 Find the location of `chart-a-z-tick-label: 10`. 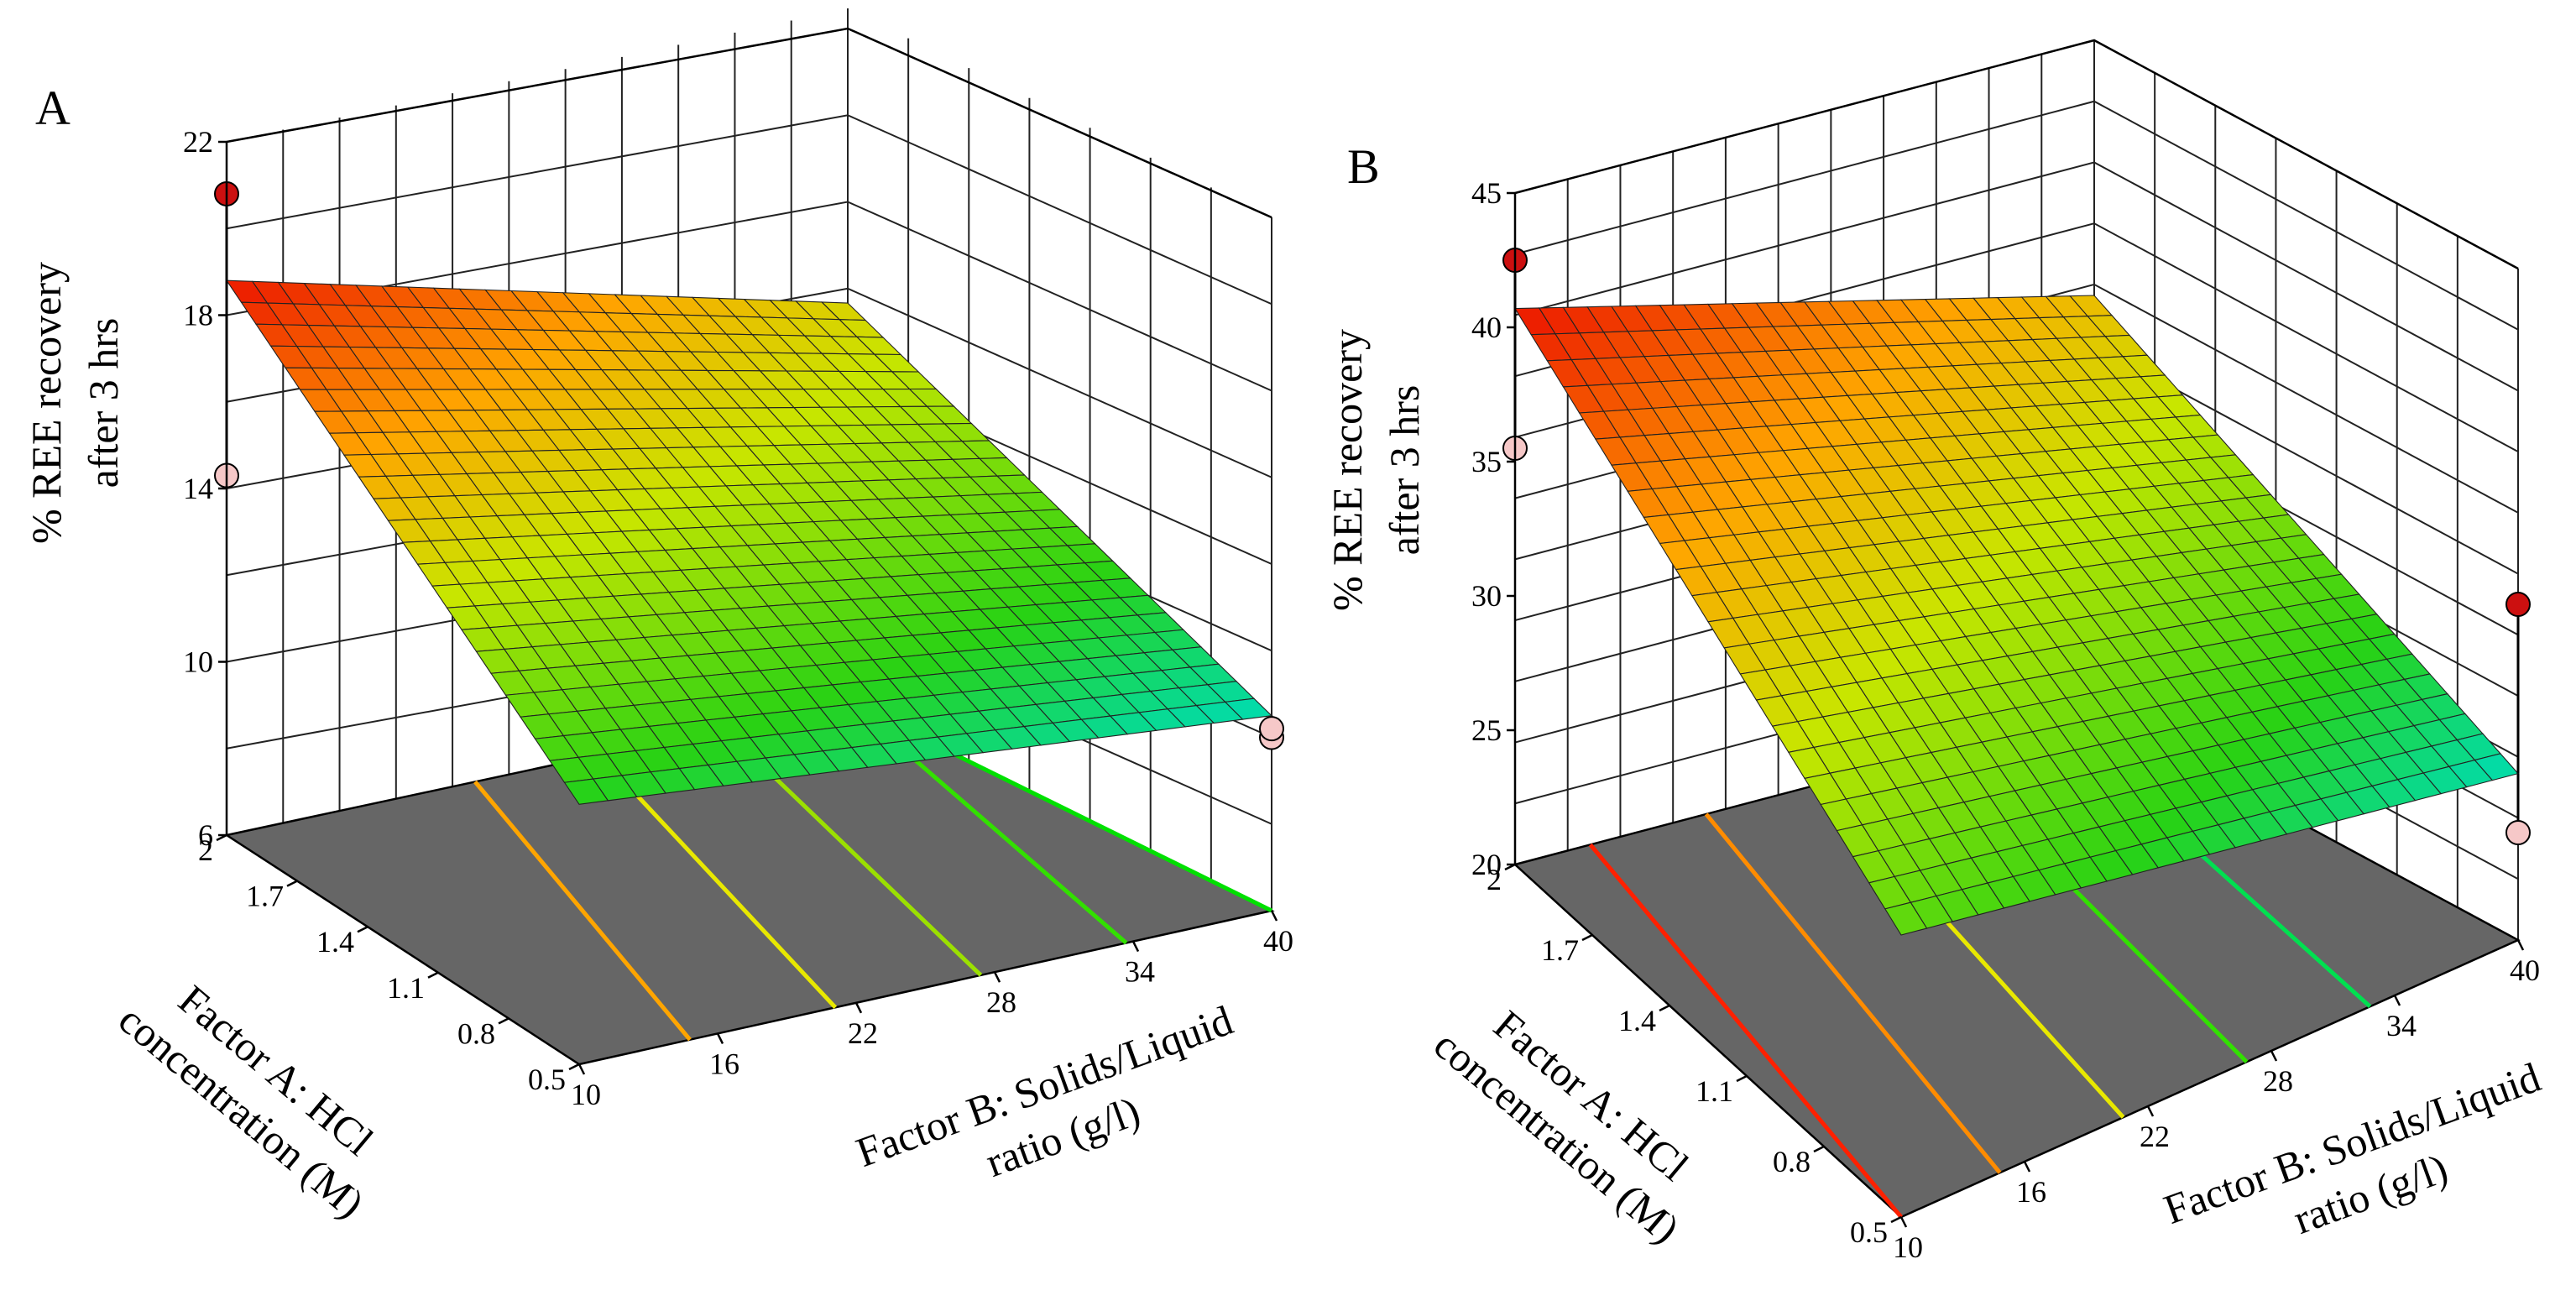

chart-a-z-tick-label: 10 is located at coordinates (198, 662).